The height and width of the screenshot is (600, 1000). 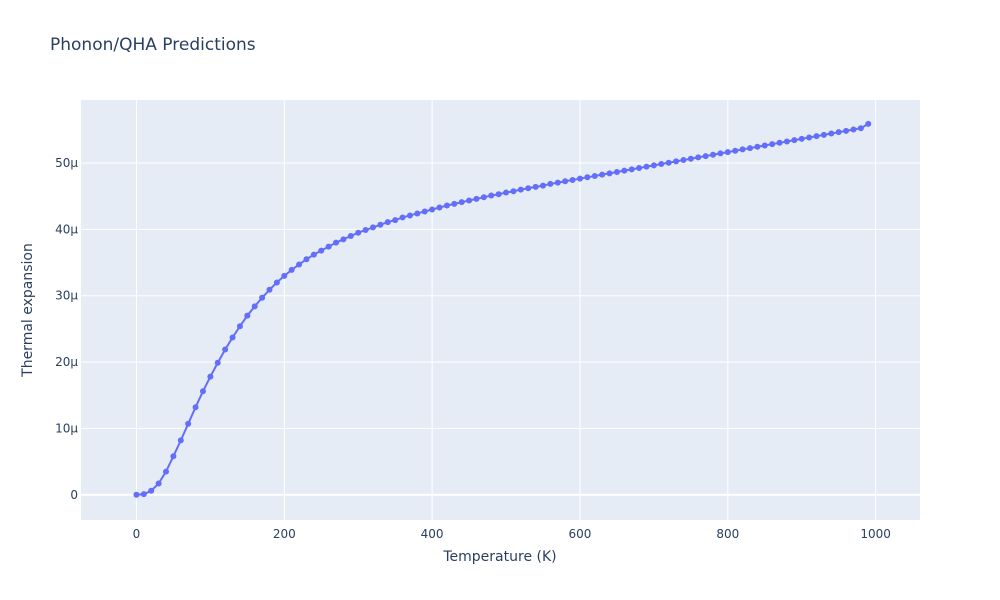 What do you see at coordinates (137, 534) in the screenshot?
I see `x-tick-label: 0` at bounding box center [137, 534].